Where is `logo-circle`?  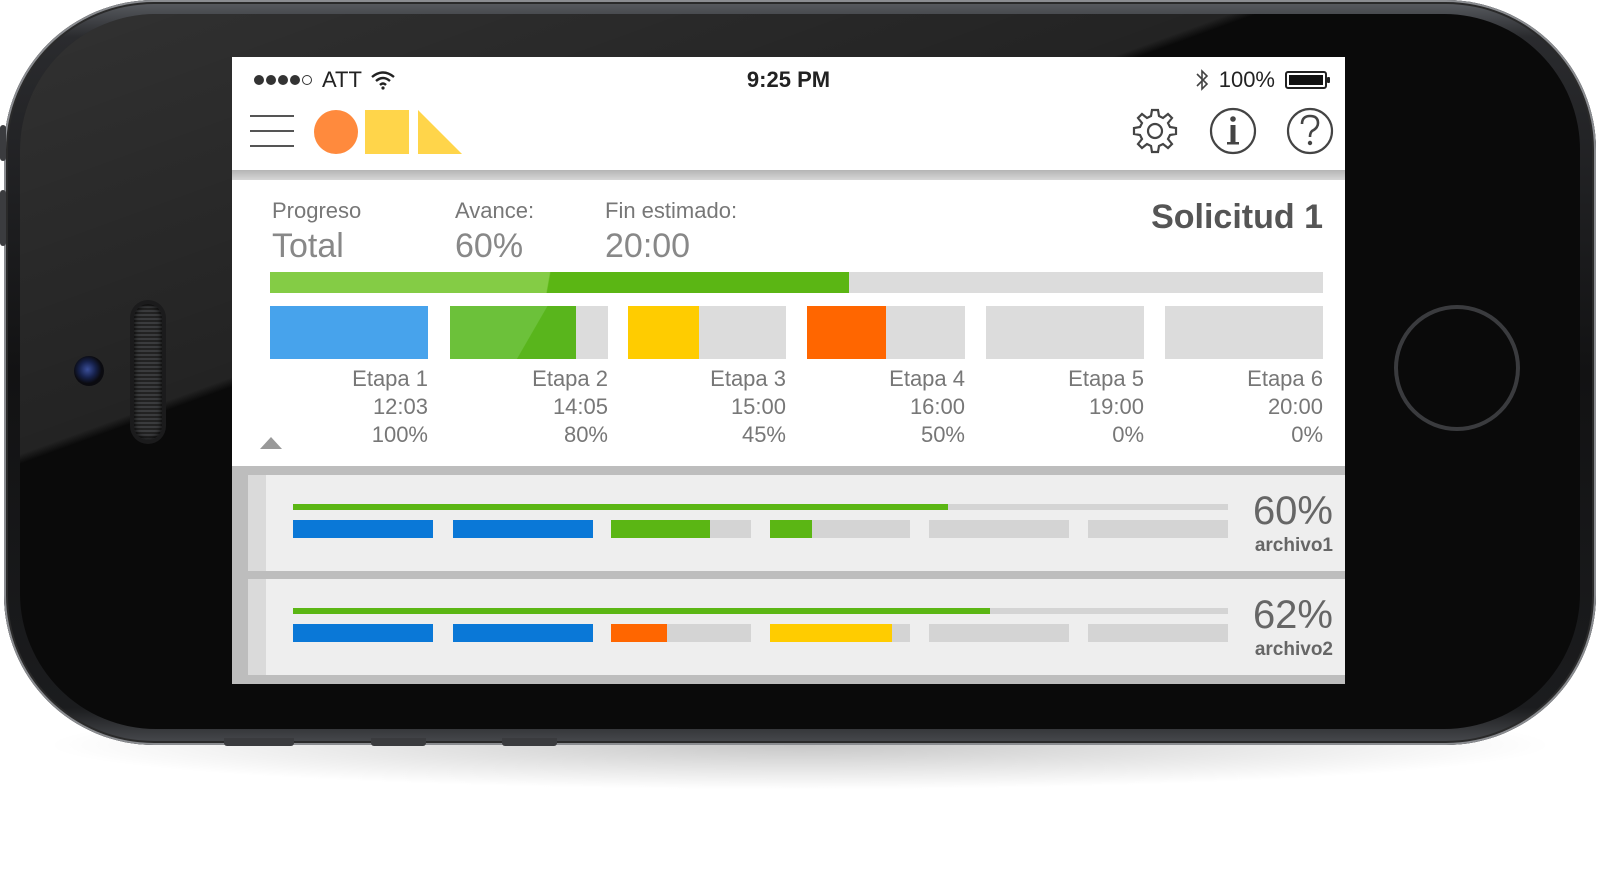 logo-circle is located at coordinates (336, 132).